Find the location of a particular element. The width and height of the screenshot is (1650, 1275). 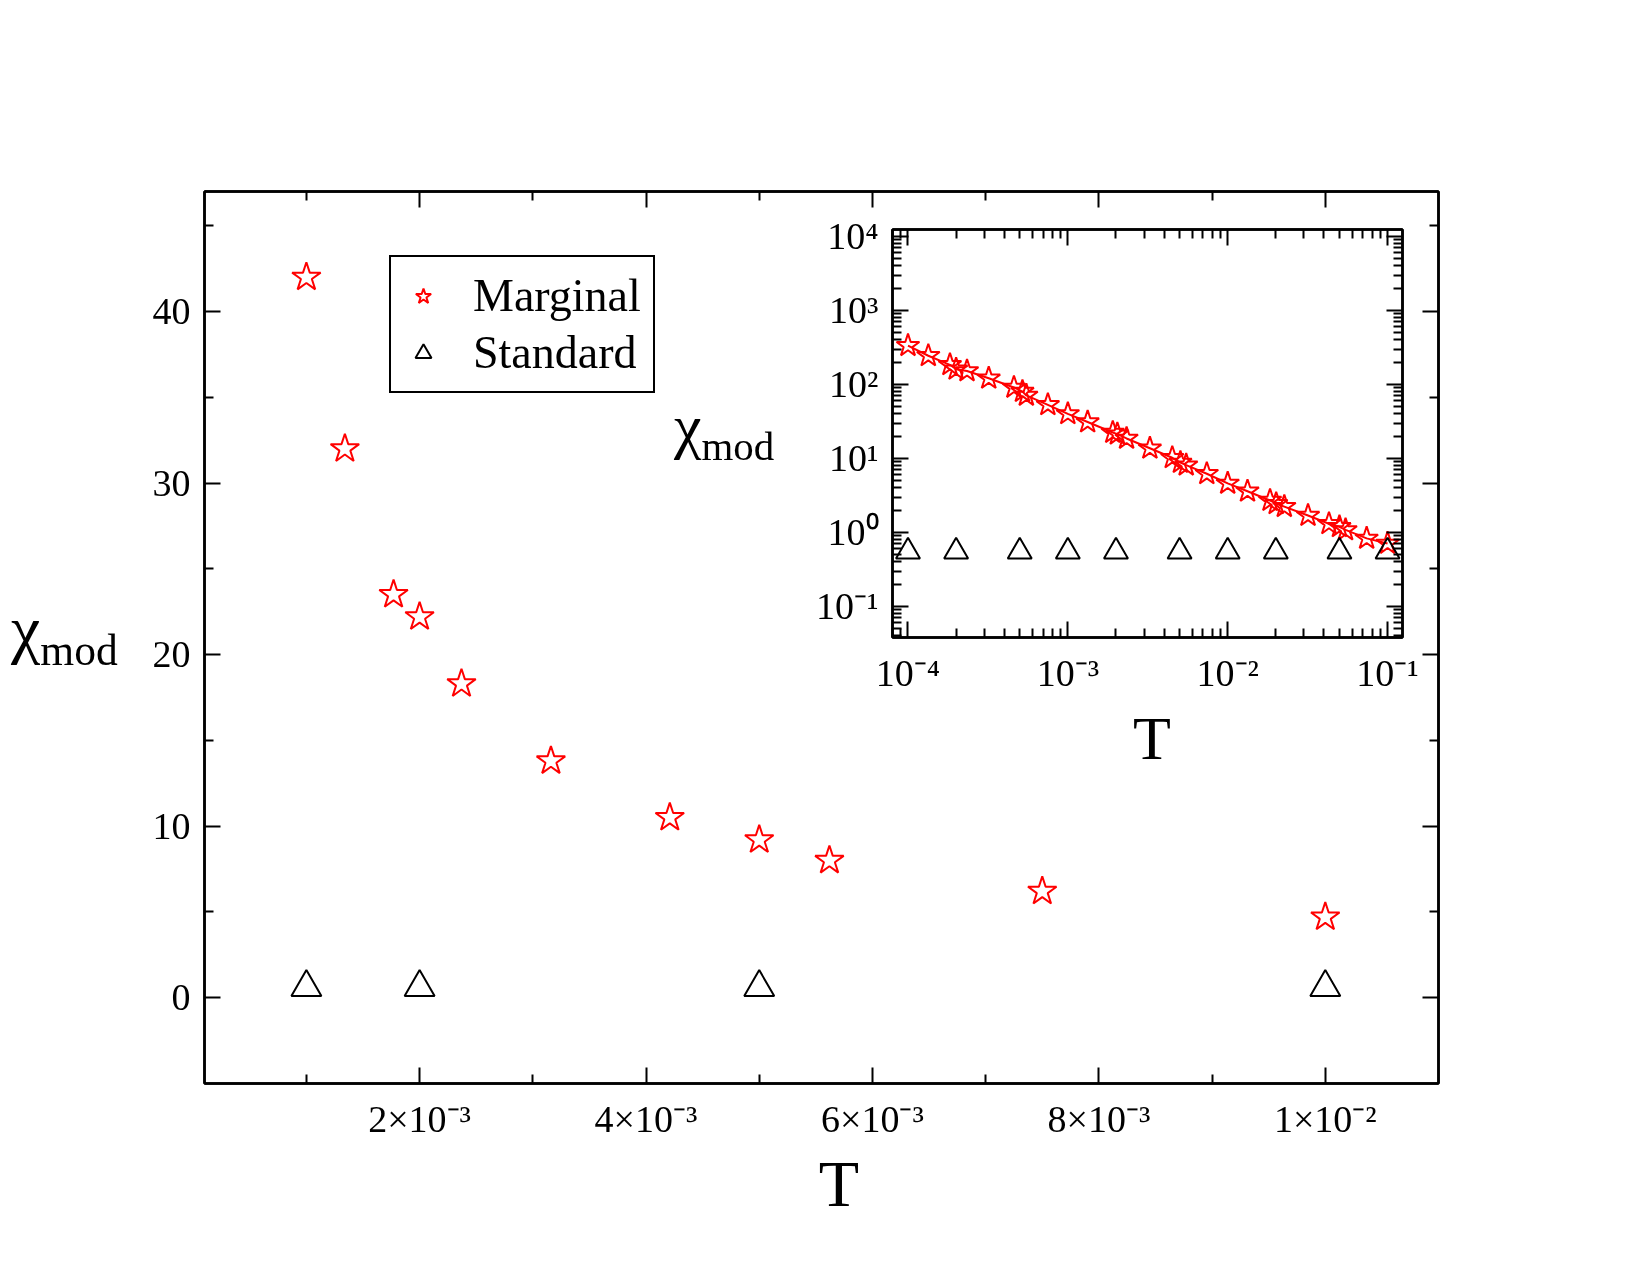

x-tick-label: 4×10⁻³ is located at coordinates (646, 1118).